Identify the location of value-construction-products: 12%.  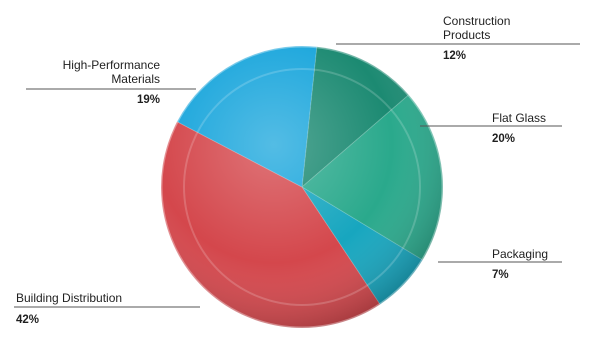
(454, 56).